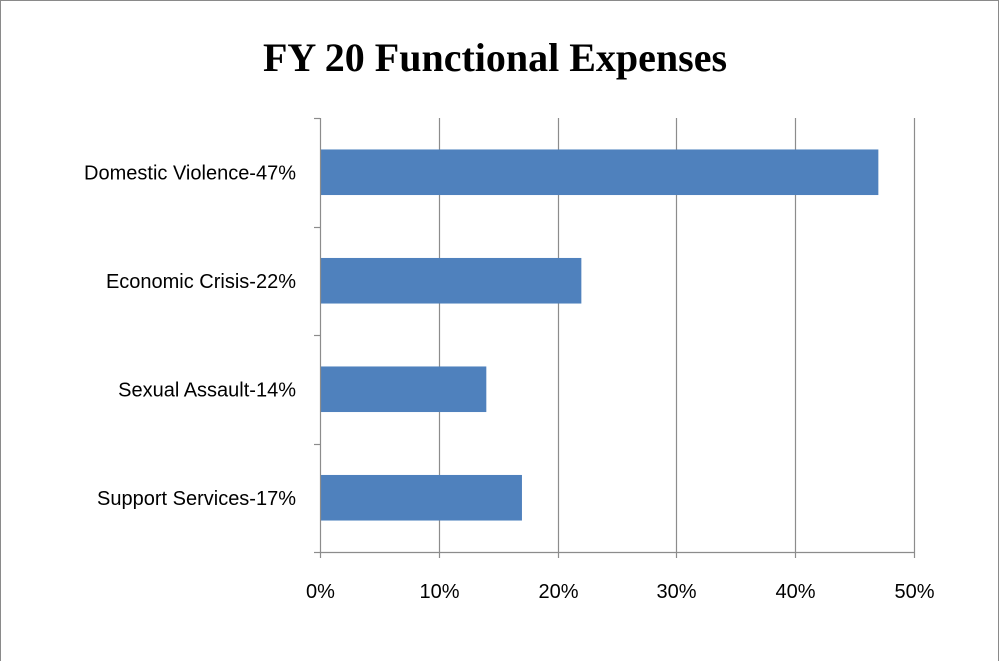 The width and height of the screenshot is (1001, 661). Describe the element at coordinates (795, 592) in the screenshot. I see `x-tick-label: 40%` at that location.